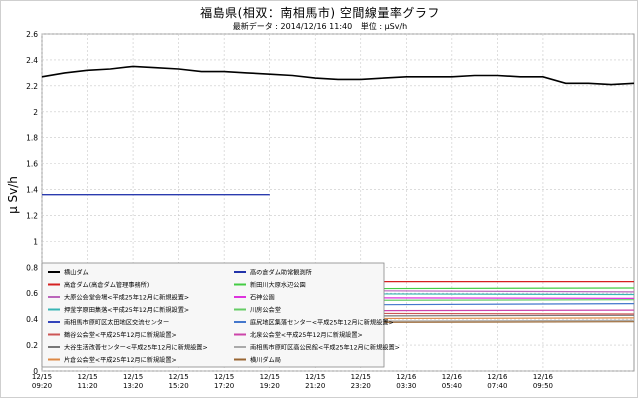  What do you see at coordinates (32, 34) in the screenshot?
I see `y-tick-label: 2.6` at bounding box center [32, 34].